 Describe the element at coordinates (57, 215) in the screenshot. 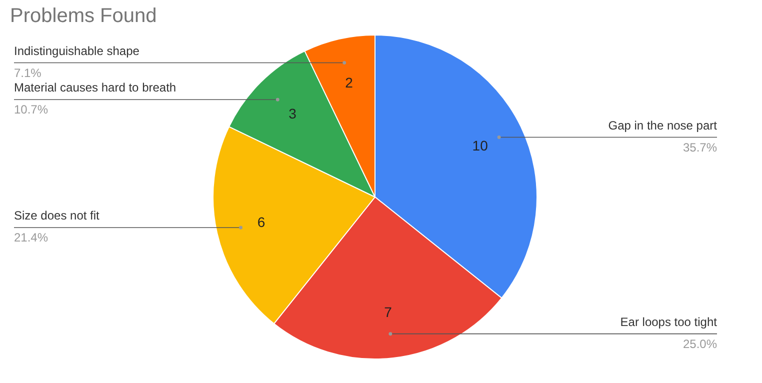

I see `slice-label: Size does not fit` at that location.